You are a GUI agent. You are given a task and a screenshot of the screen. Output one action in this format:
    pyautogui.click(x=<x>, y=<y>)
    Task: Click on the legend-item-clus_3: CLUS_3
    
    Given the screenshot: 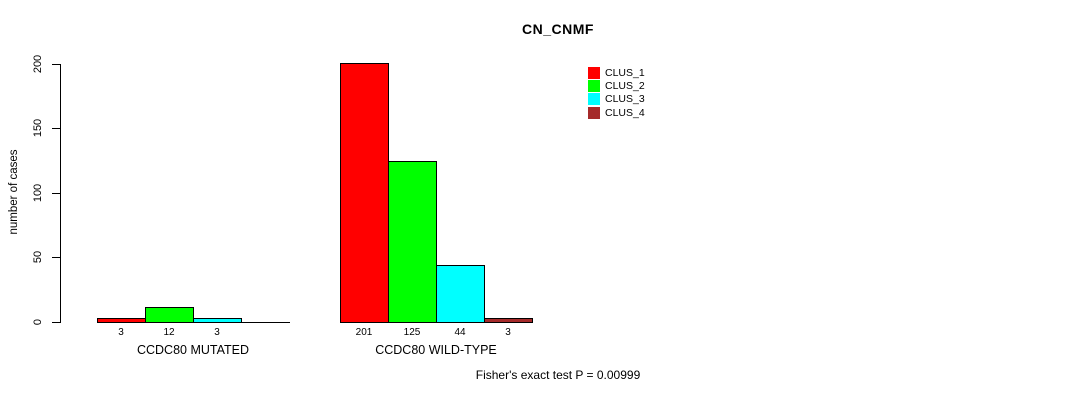 What is the action you would take?
    pyautogui.click(x=616, y=99)
    